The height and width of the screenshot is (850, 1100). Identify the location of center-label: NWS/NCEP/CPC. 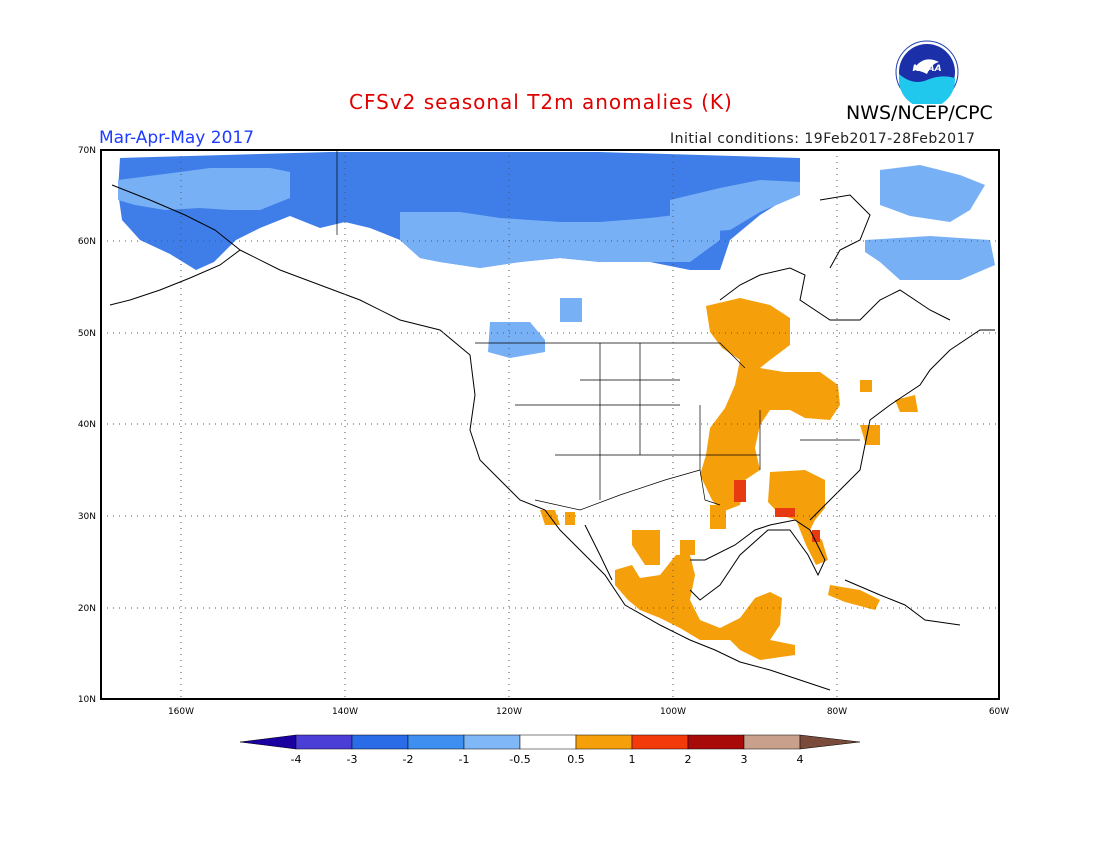
(919, 113).